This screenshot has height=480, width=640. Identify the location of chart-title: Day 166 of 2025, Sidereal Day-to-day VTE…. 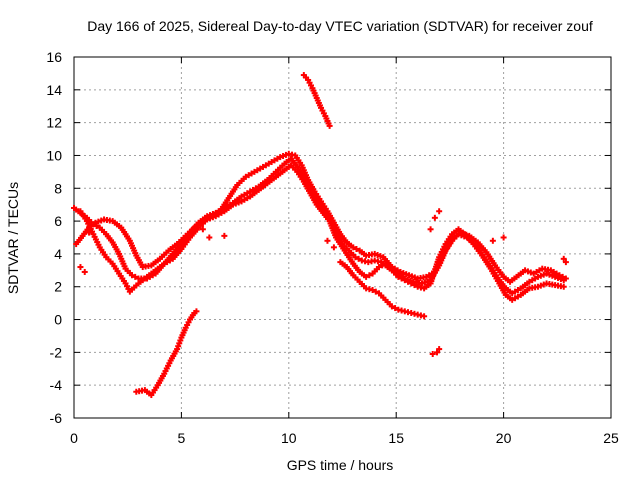
(340, 26).